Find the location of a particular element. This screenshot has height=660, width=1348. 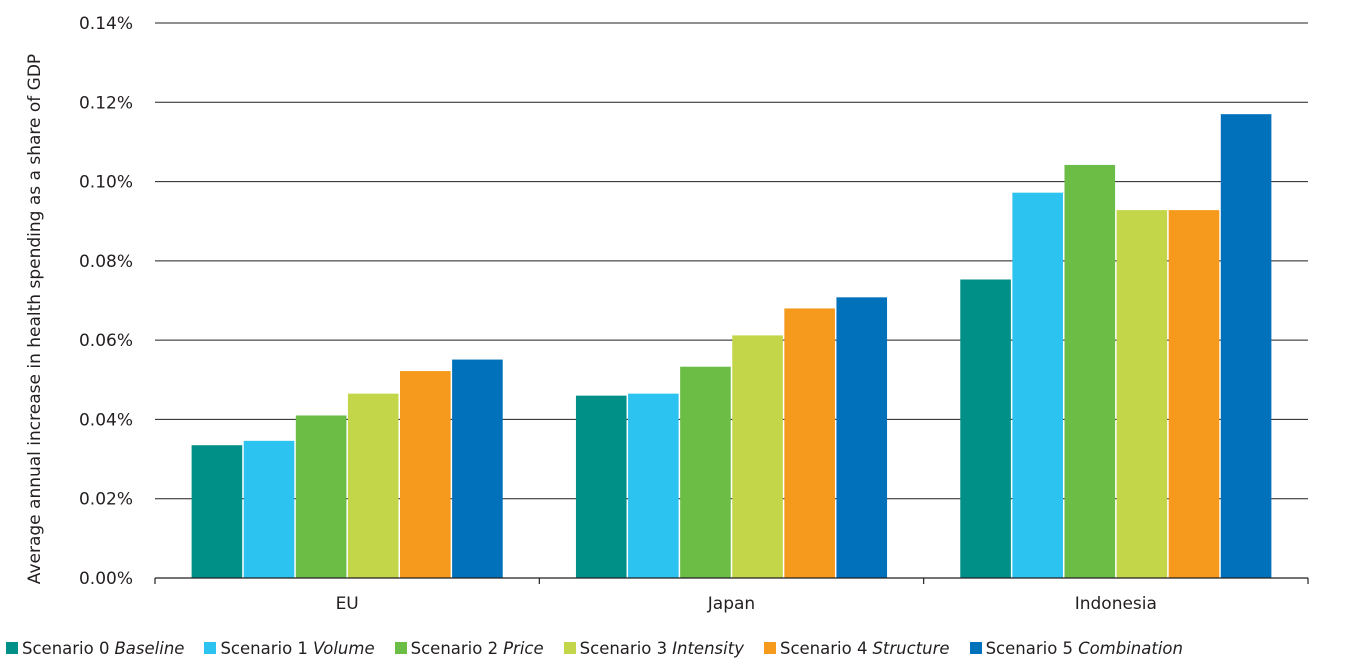

y-tick-label: 0.10% is located at coordinates (106, 183).